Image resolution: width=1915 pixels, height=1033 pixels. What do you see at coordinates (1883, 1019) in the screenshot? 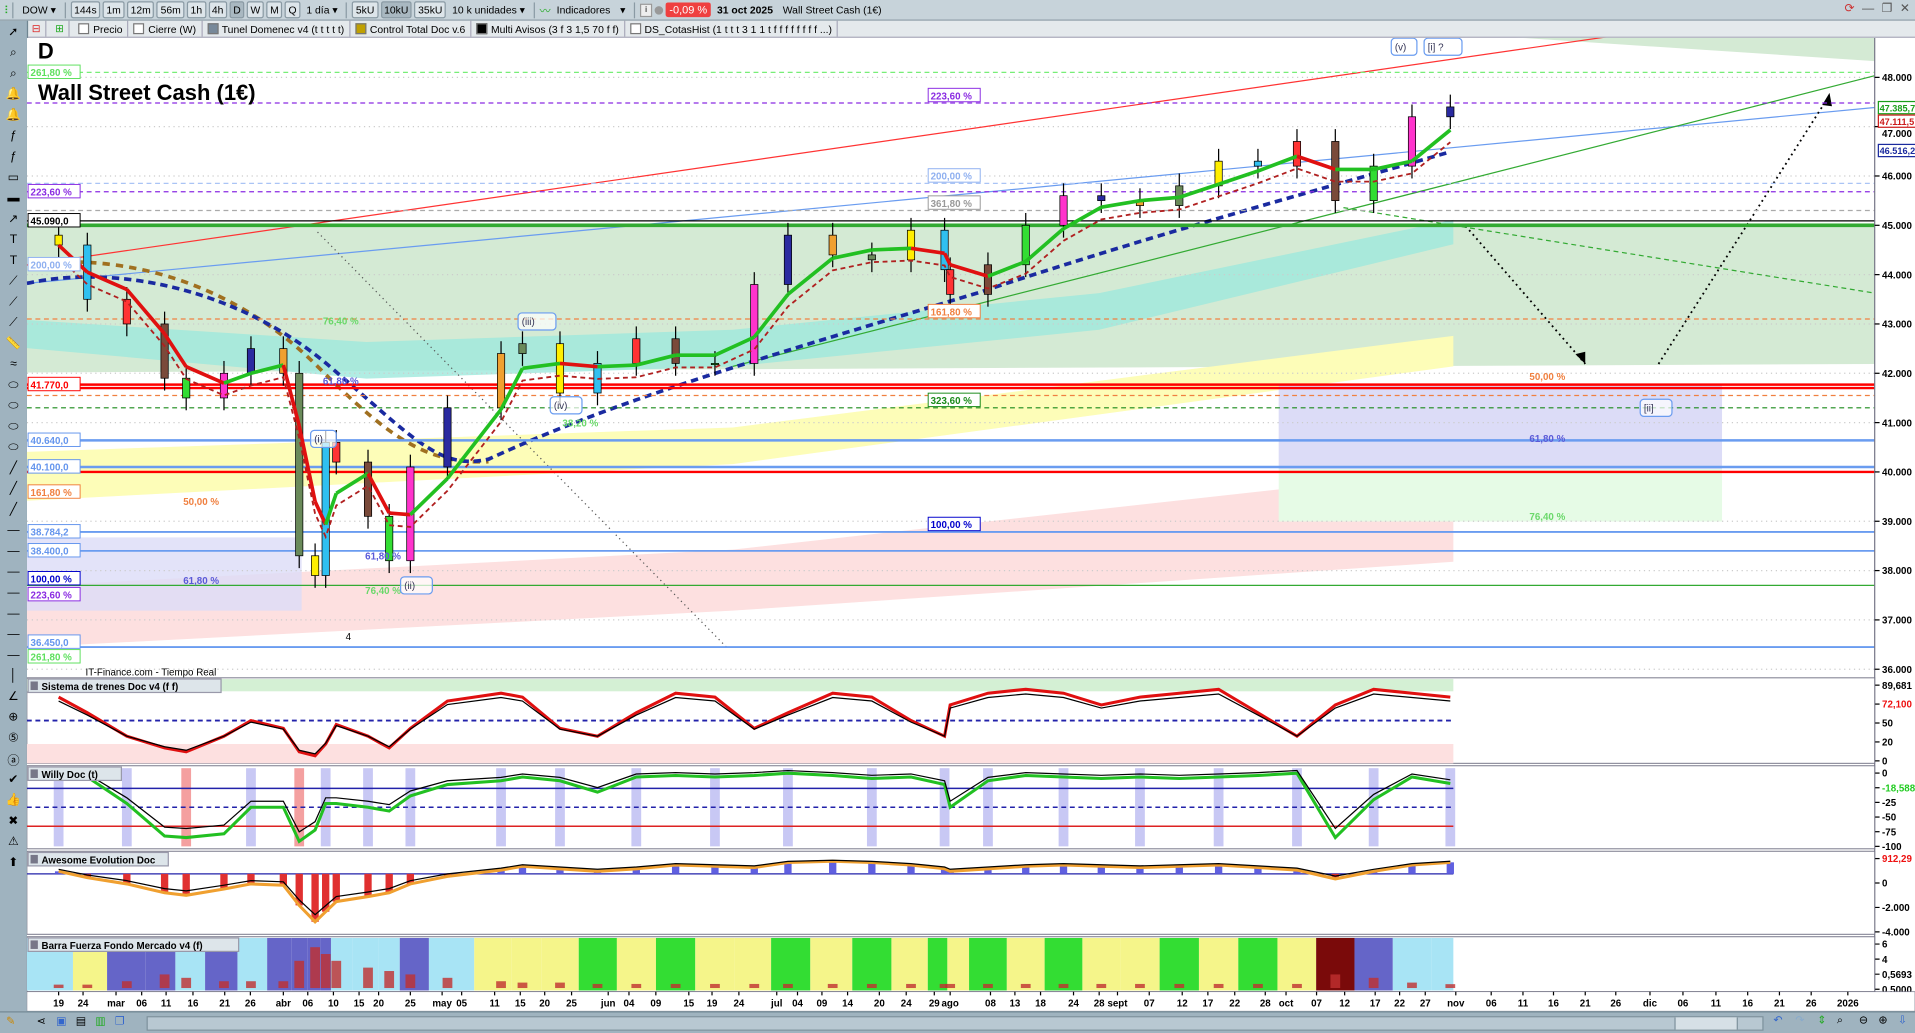
I see `zoom-in-icon: ⊕` at bounding box center [1883, 1019].